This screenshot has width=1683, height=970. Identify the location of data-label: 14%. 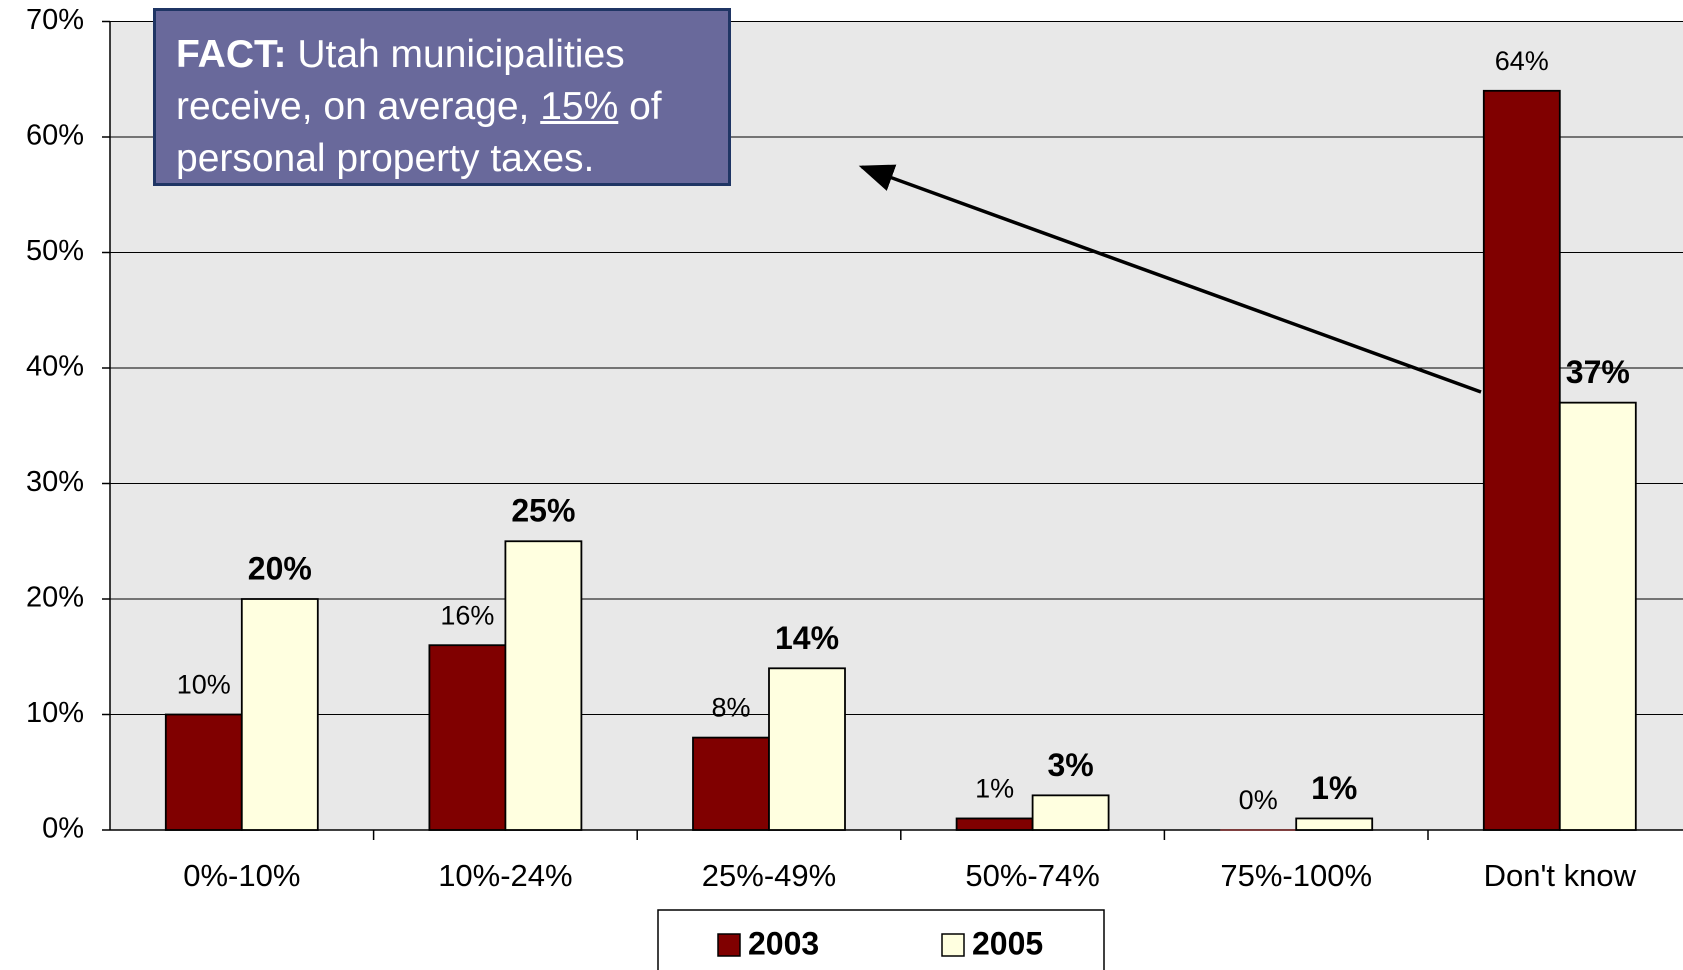
(807, 638).